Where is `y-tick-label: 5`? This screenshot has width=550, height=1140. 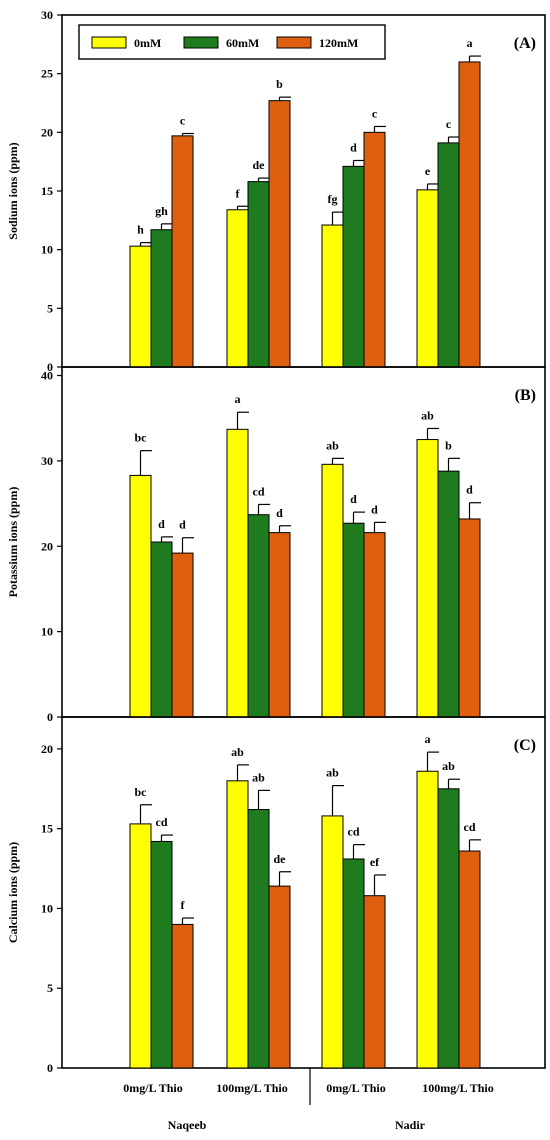
y-tick-label: 5 is located at coordinates (50, 308).